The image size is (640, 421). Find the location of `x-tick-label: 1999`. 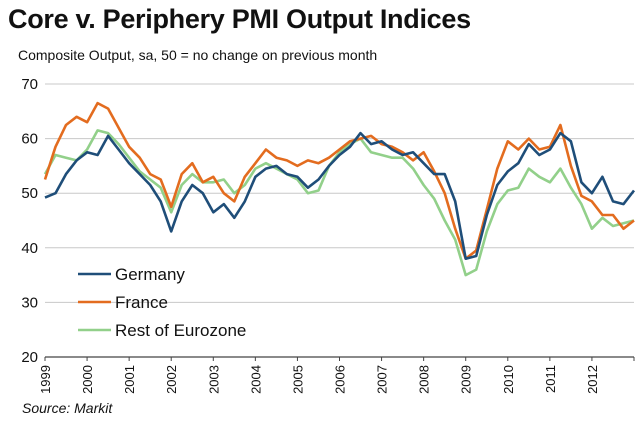

x-tick-label: 1999 is located at coordinates (45, 379).